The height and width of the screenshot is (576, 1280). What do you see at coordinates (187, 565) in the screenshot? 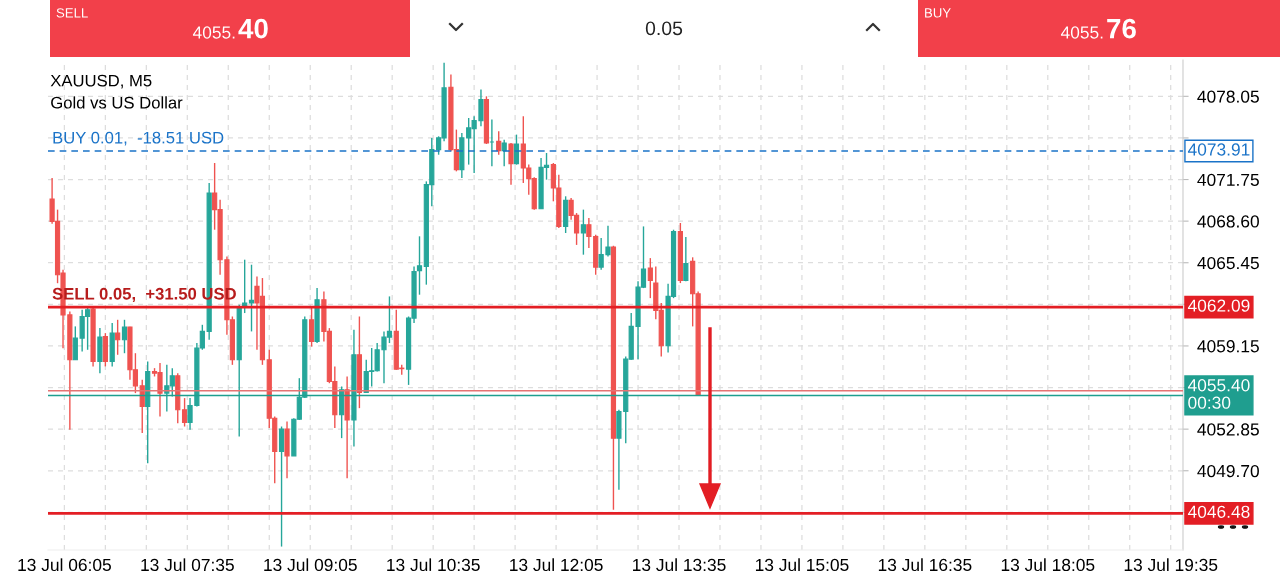
I see `x-tick-label: 13 Jul 07:35` at bounding box center [187, 565].